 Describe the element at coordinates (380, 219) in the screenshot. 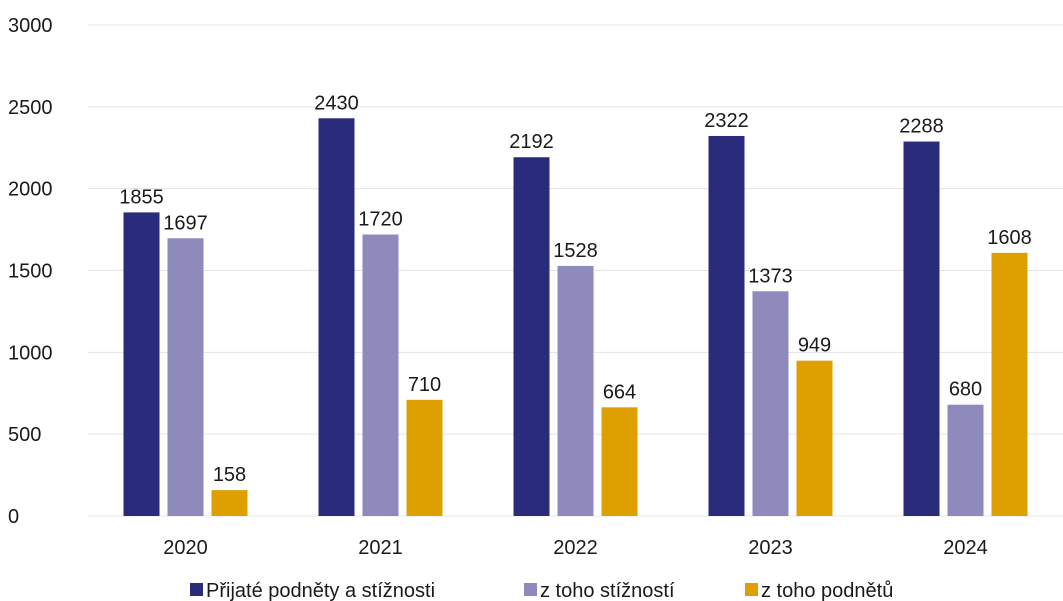

I see `data-label: 1720` at that location.